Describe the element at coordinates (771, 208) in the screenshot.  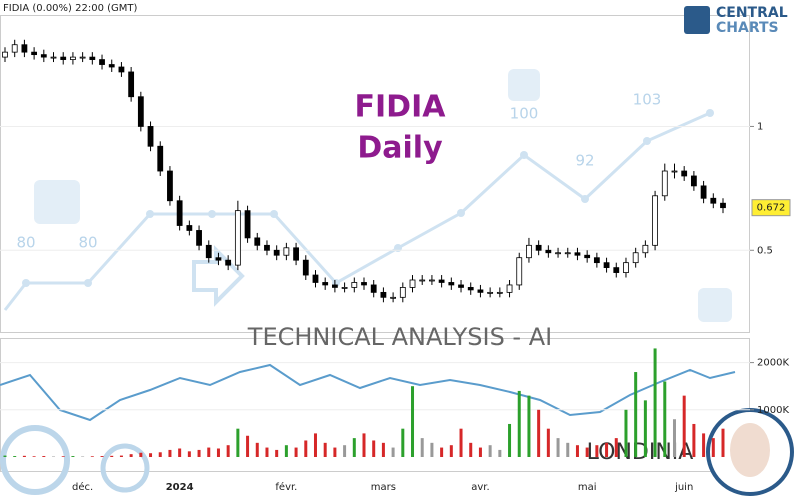
I see `last-price-box` at that location.